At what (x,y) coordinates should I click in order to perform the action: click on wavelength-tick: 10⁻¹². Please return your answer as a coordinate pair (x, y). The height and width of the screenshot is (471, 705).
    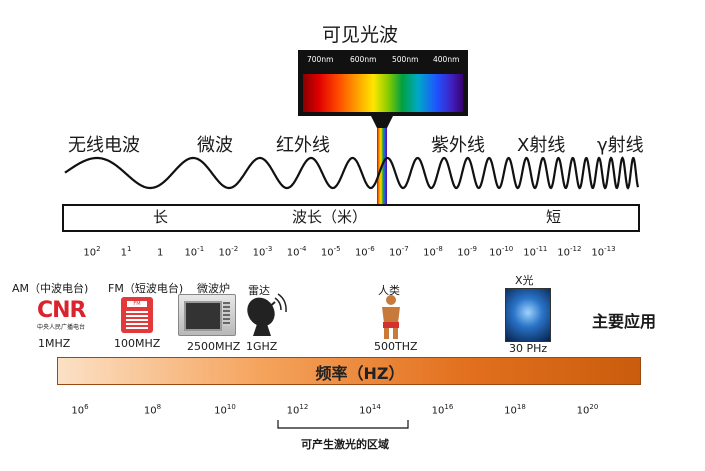
    Looking at the image, I should click on (569, 252).